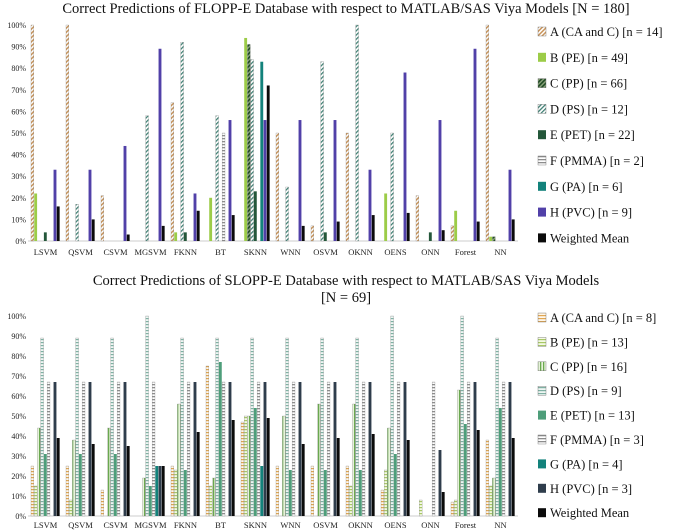 The width and height of the screenshot is (685, 532). What do you see at coordinates (18, 376) in the screenshot?
I see `y-tick-label: 70%` at bounding box center [18, 376].